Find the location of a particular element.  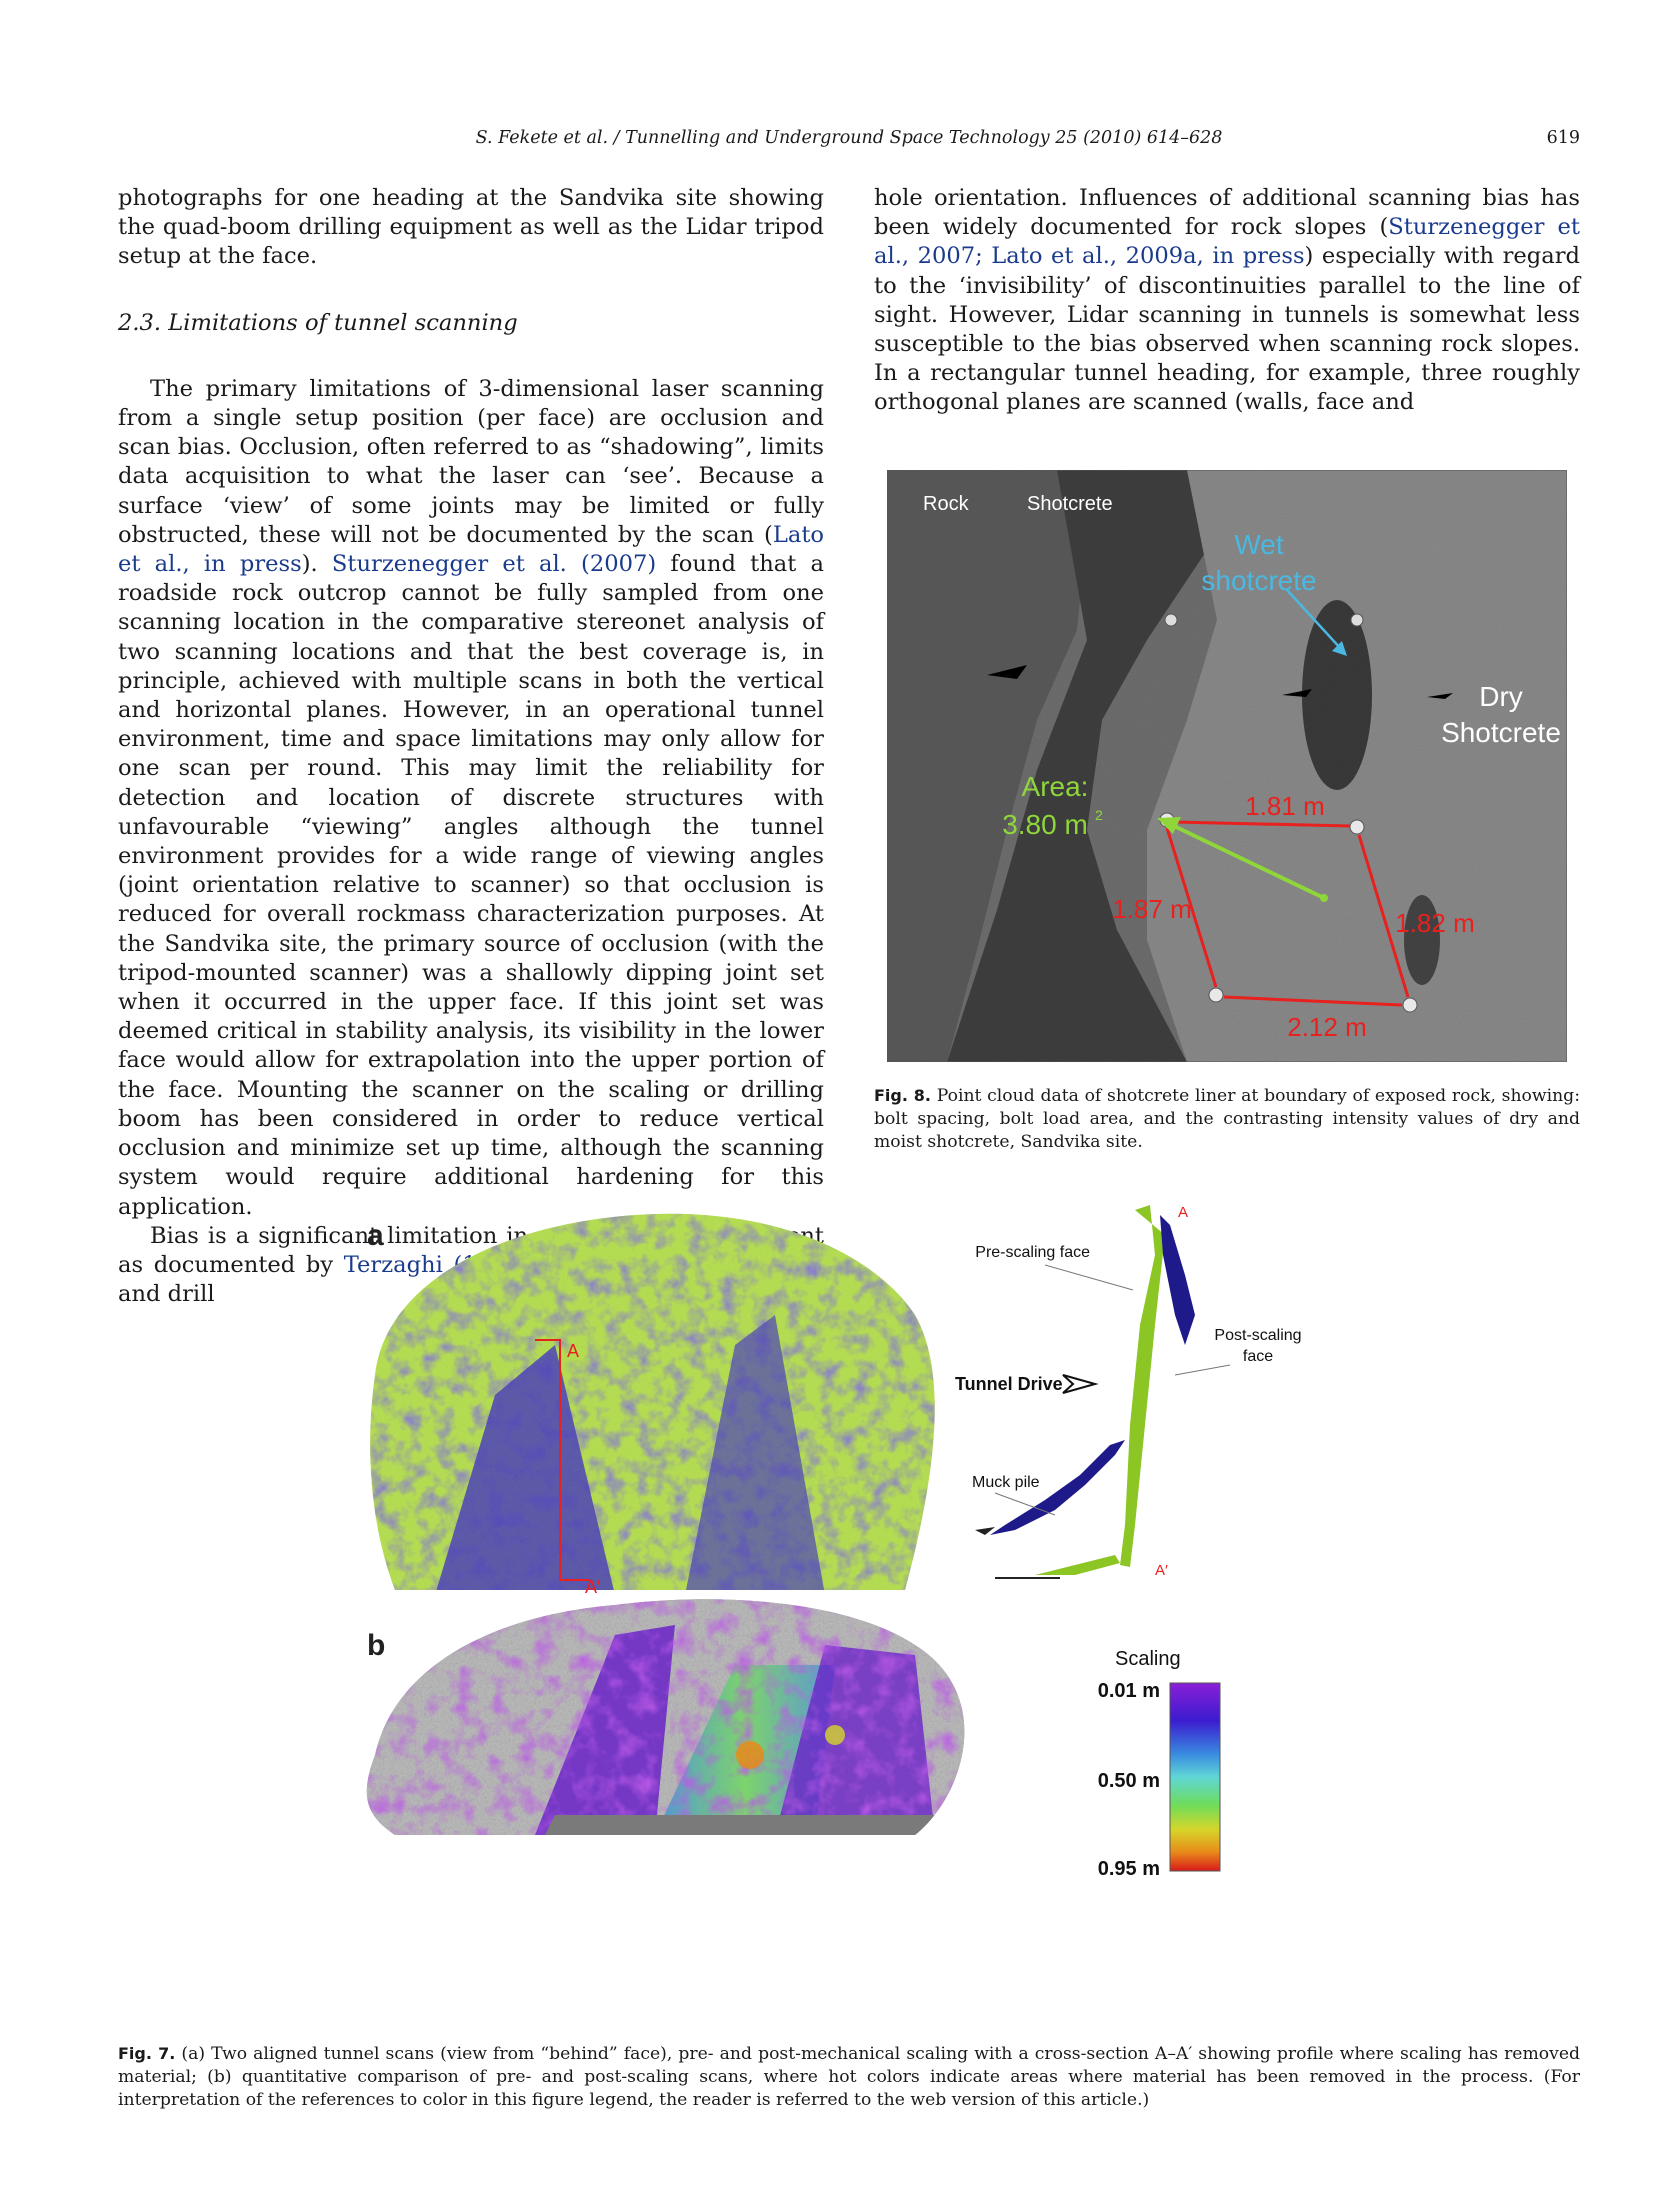

panel-label-b: b is located at coordinates (376, 1645).